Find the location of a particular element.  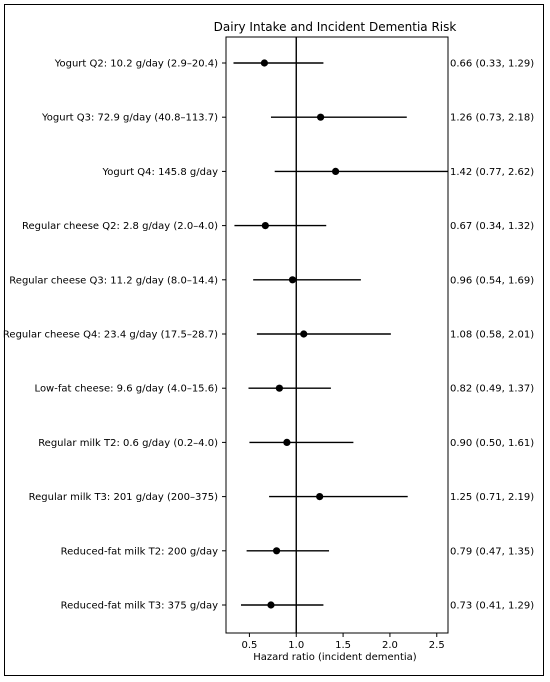

x-axis-label: Hazard ratio (incident dementia) is located at coordinates (335, 657).